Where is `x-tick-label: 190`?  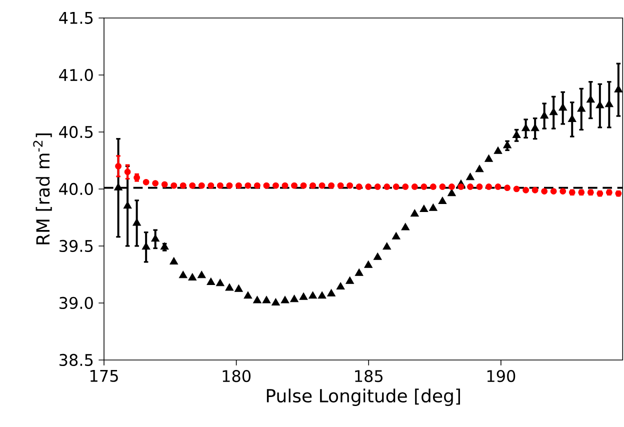
x-tick-label: 190 is located at coordinates (501, 376).